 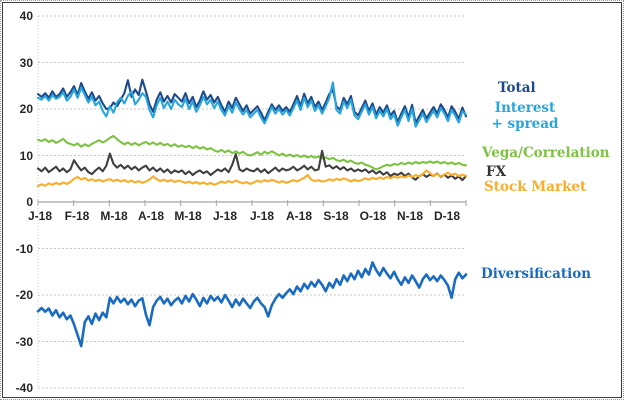 I want to click on legend-label-interest-spread: Interest + spread, so click(x=525, y=116).